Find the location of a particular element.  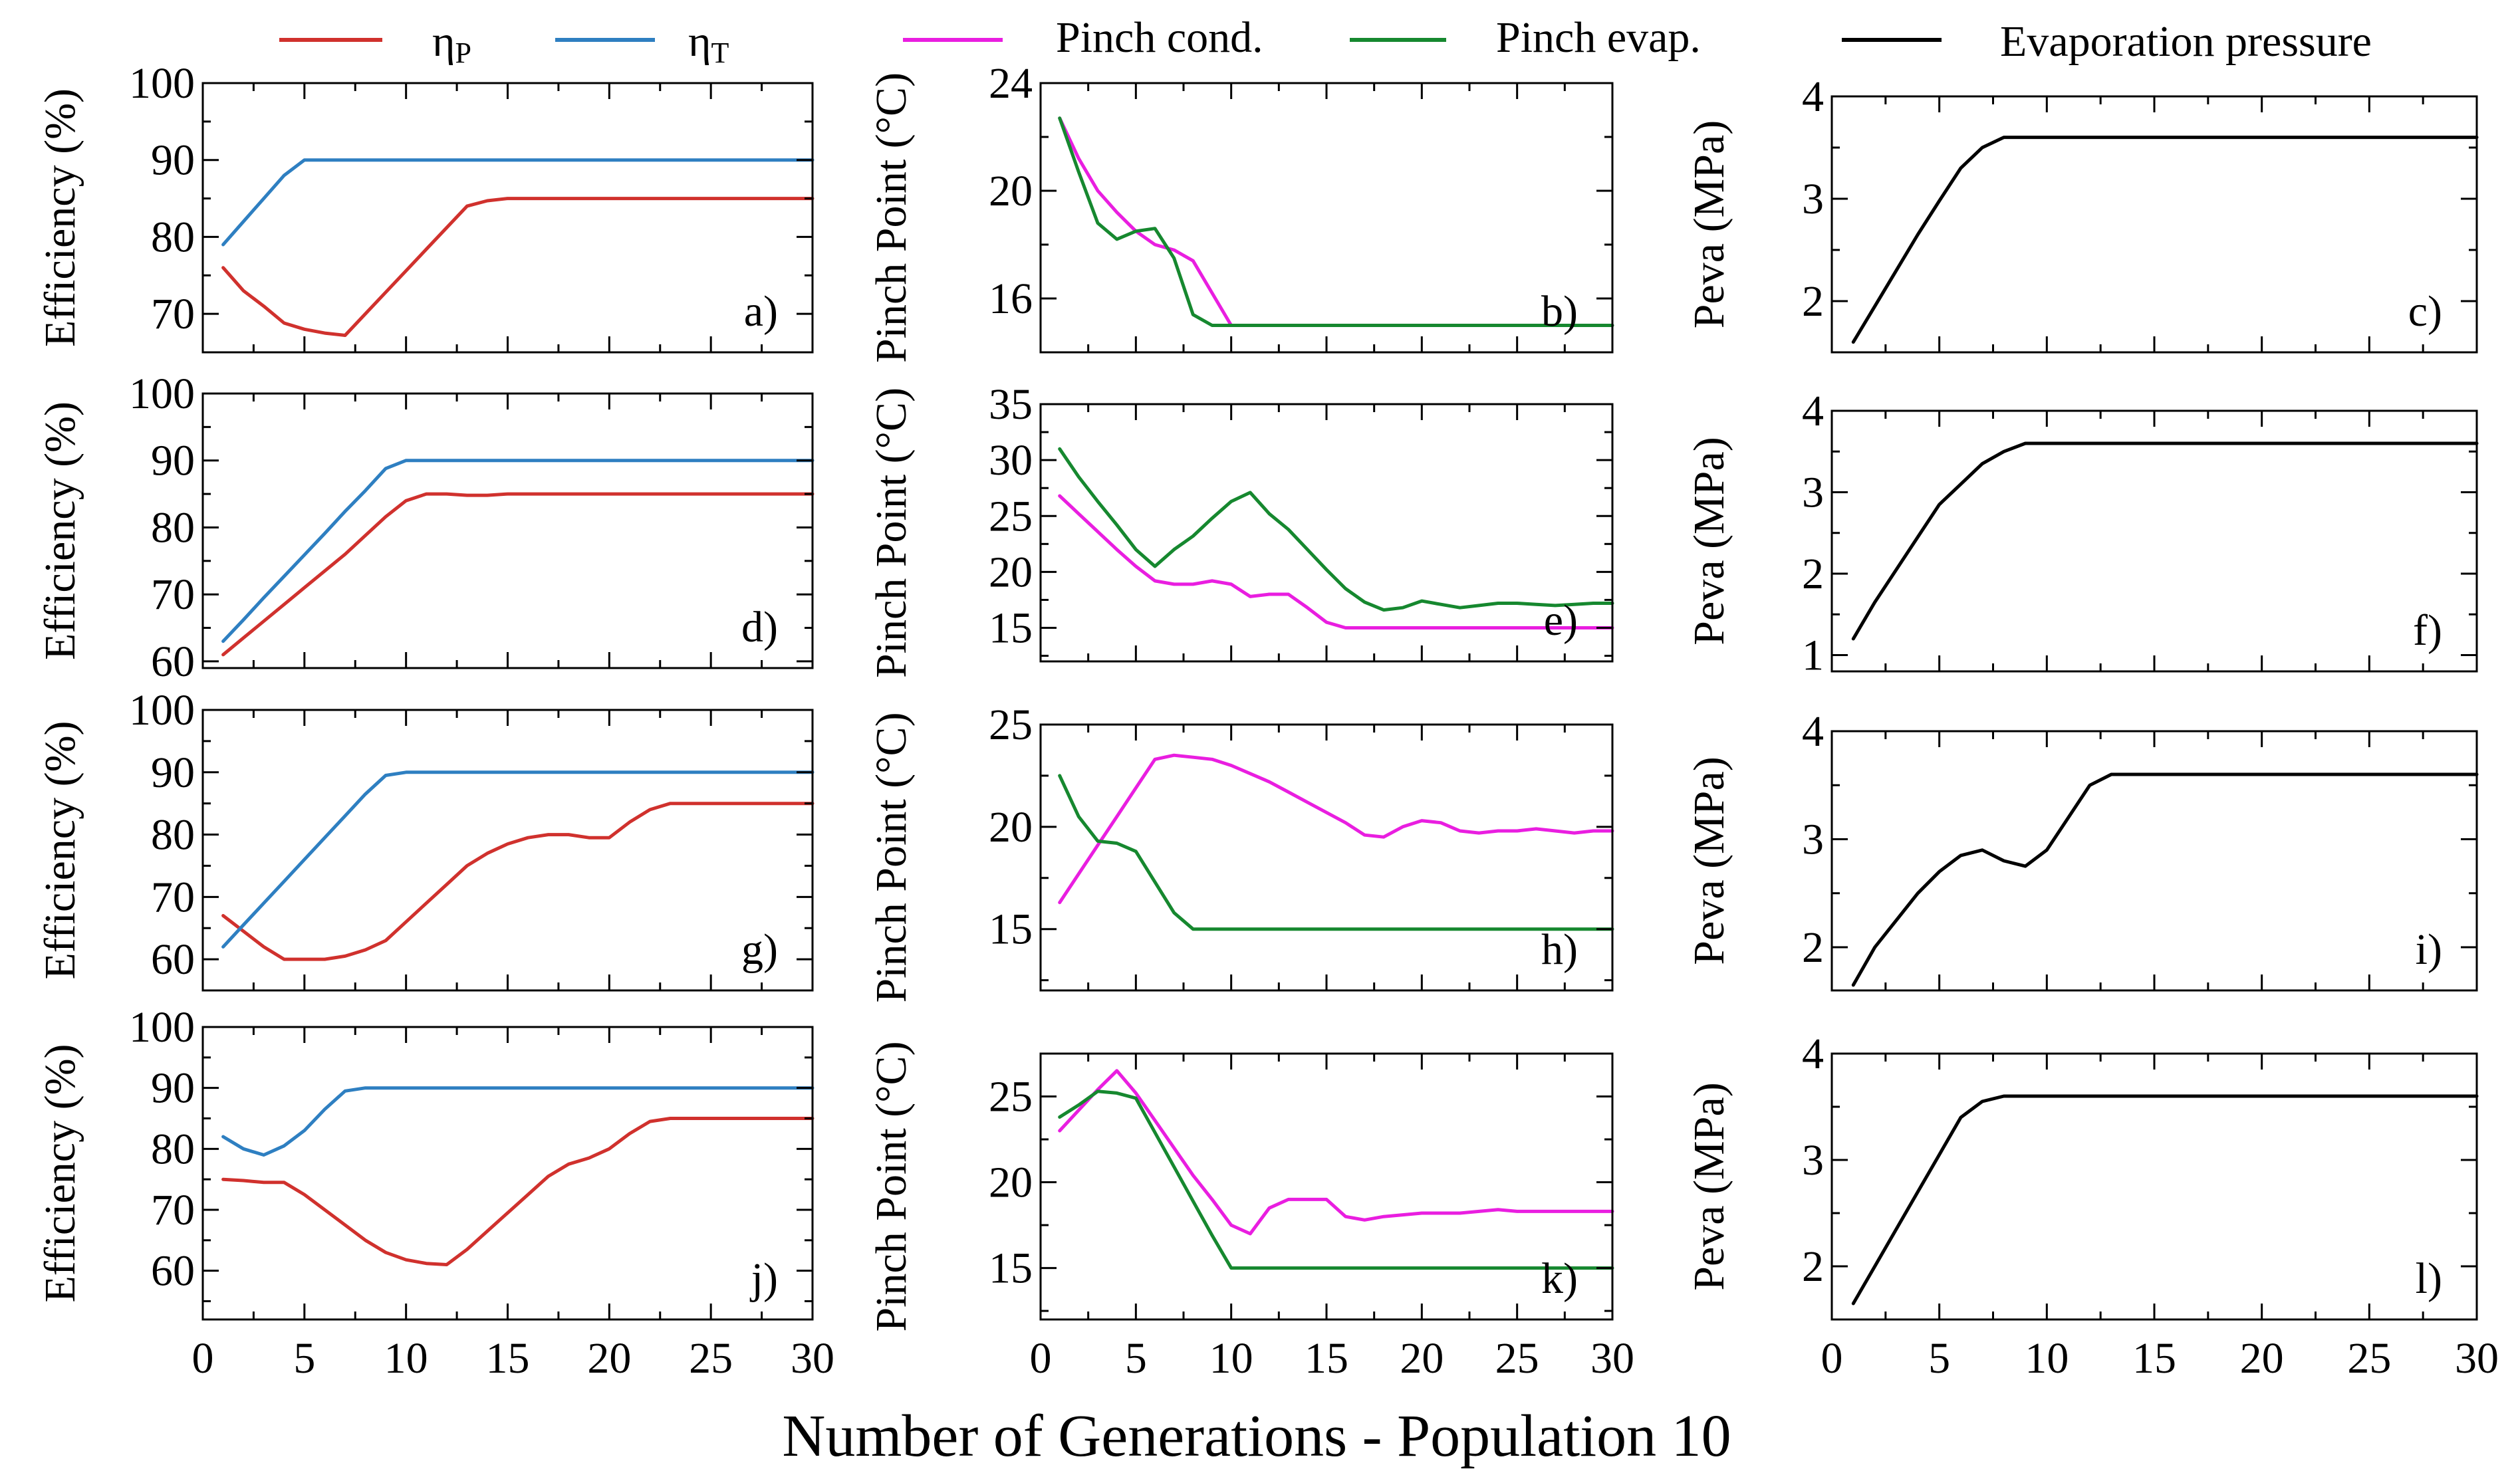

x-tick-label-j: 20 is located at coordinates (609, 1358).